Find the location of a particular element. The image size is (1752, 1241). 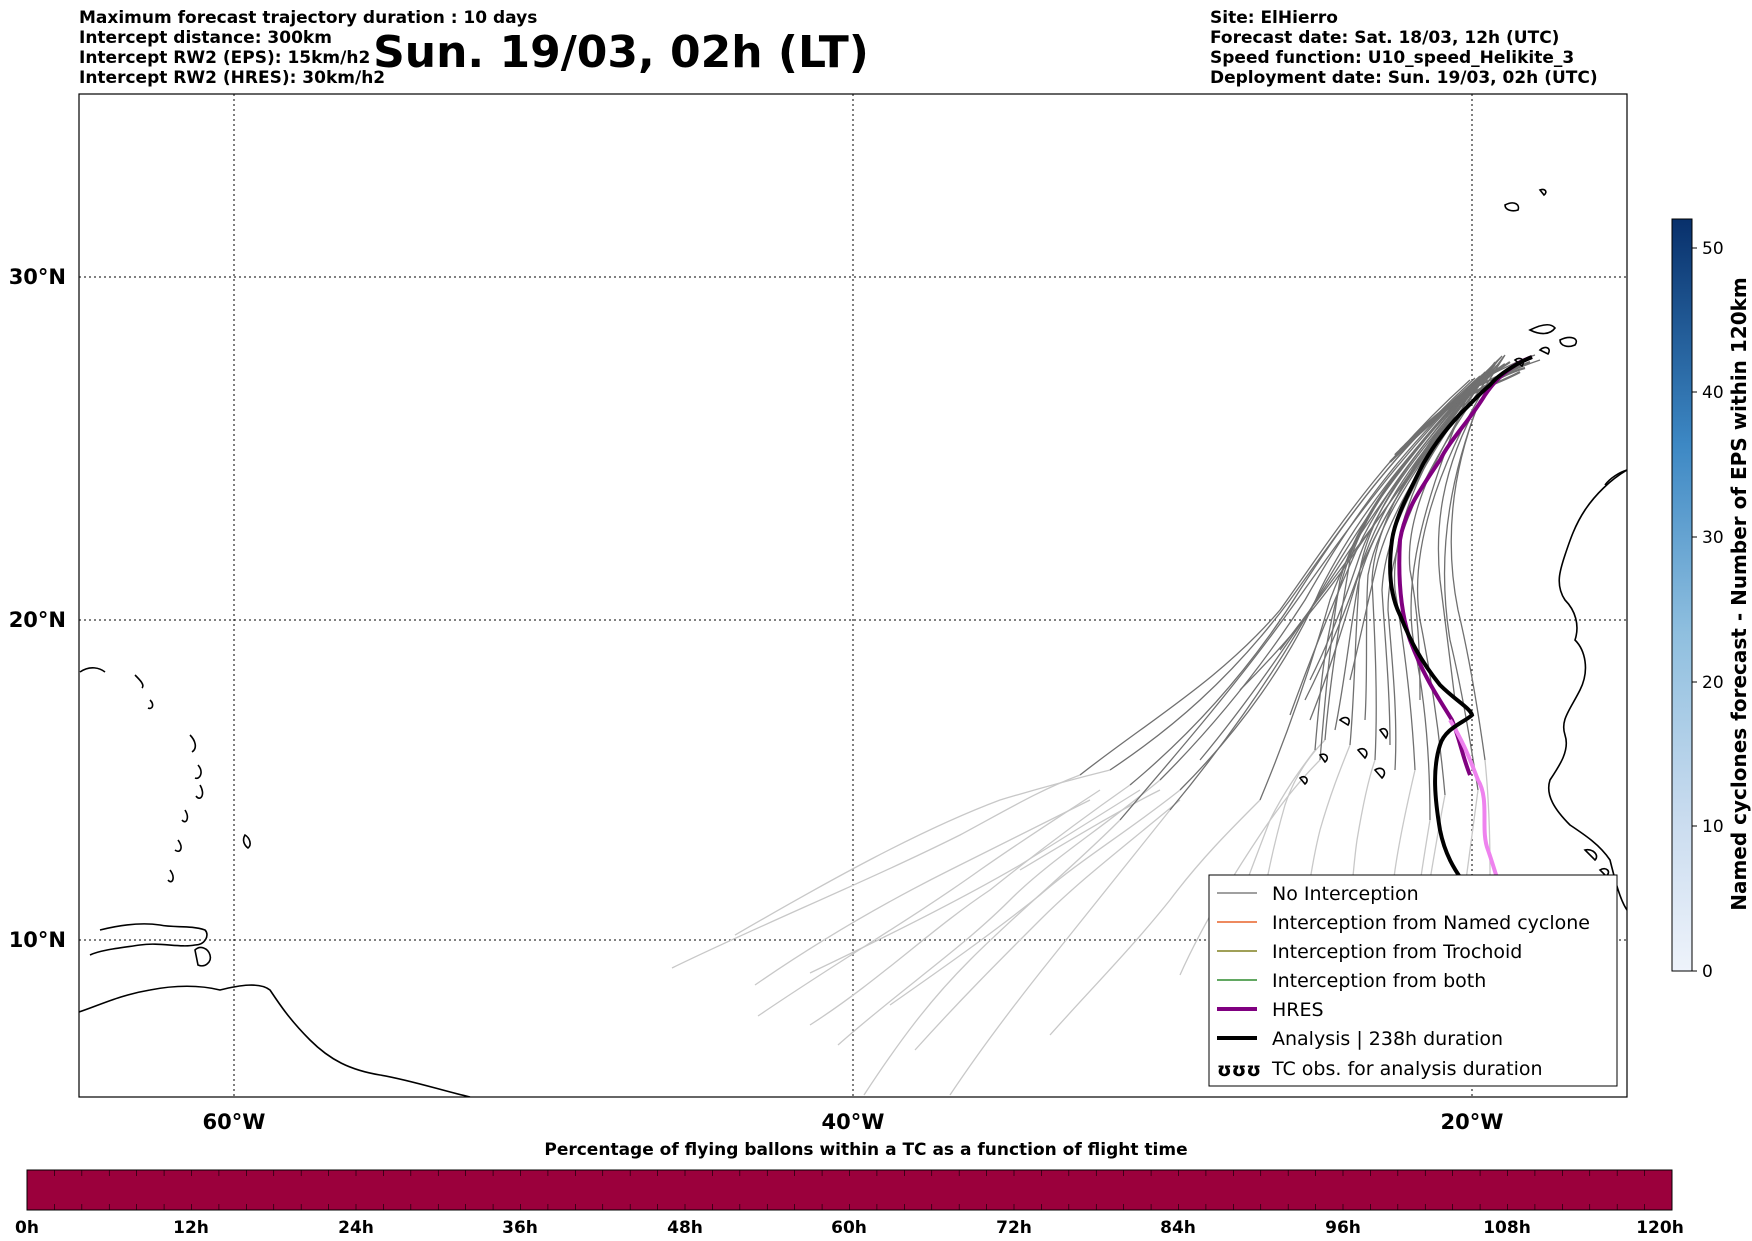

lon-label-40w: 40°W is located at coordinates (853, 1122).